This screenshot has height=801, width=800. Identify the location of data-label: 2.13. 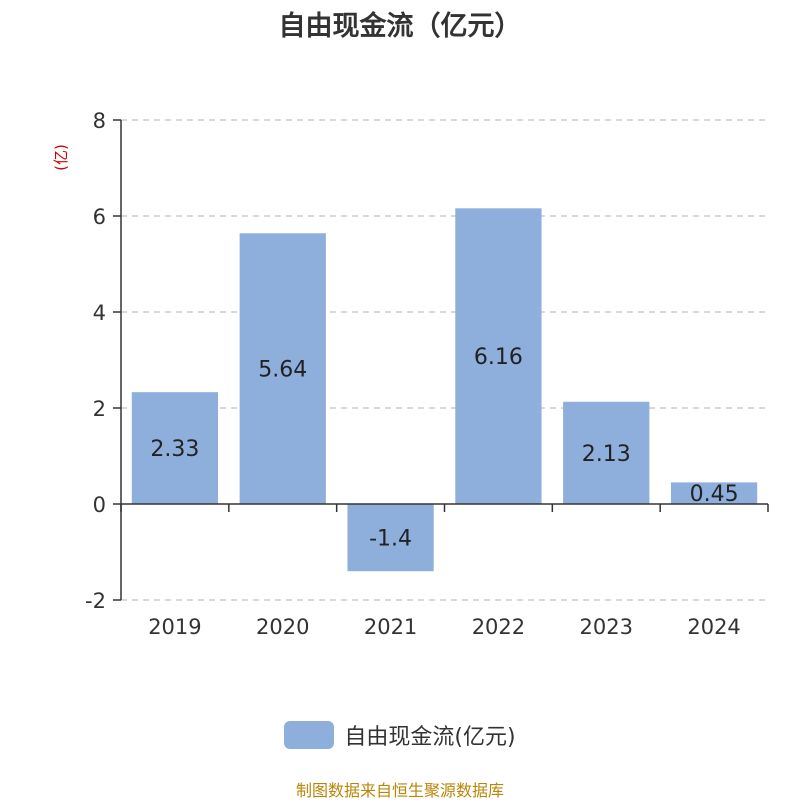
(606, 454).